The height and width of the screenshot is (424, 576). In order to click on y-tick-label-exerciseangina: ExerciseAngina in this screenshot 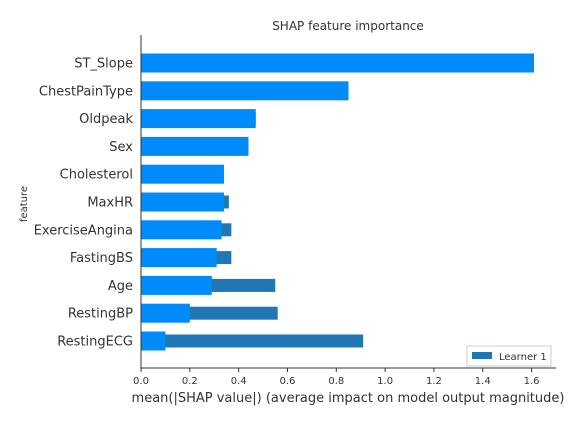, I will do `click(83, 230)`.